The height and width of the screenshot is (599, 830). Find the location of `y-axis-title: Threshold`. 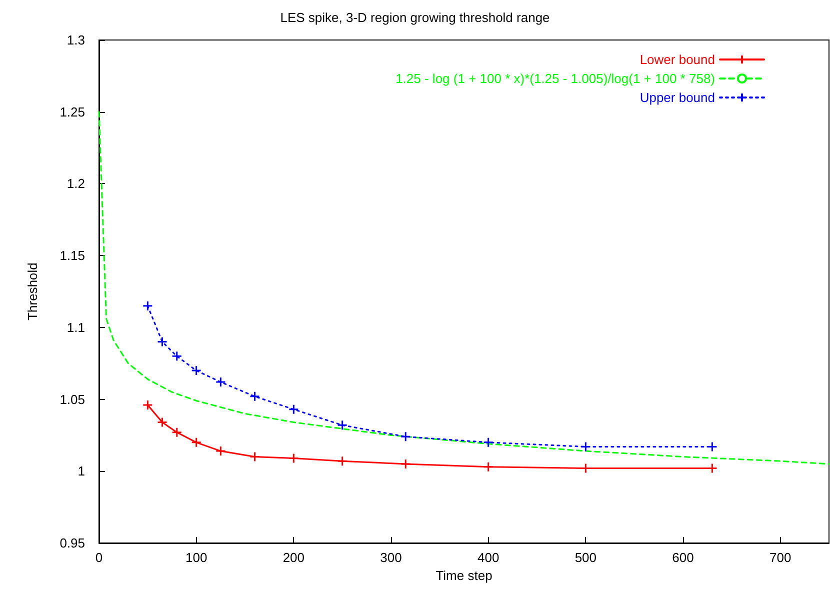

y-axis-title: Threshold is located at coordinates (32, 291).